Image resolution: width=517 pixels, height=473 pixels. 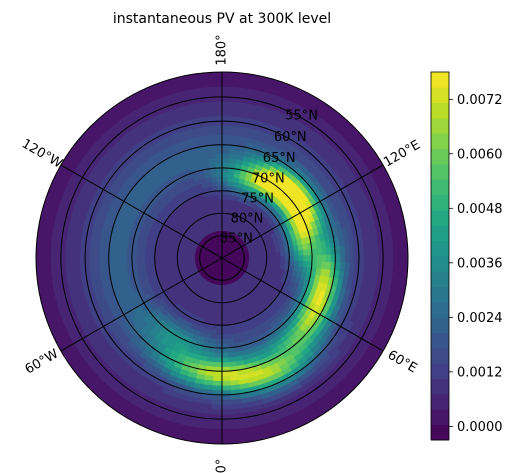 I want to click on colorbar-tick-label: 0.0048, so click(x=480, y=209).